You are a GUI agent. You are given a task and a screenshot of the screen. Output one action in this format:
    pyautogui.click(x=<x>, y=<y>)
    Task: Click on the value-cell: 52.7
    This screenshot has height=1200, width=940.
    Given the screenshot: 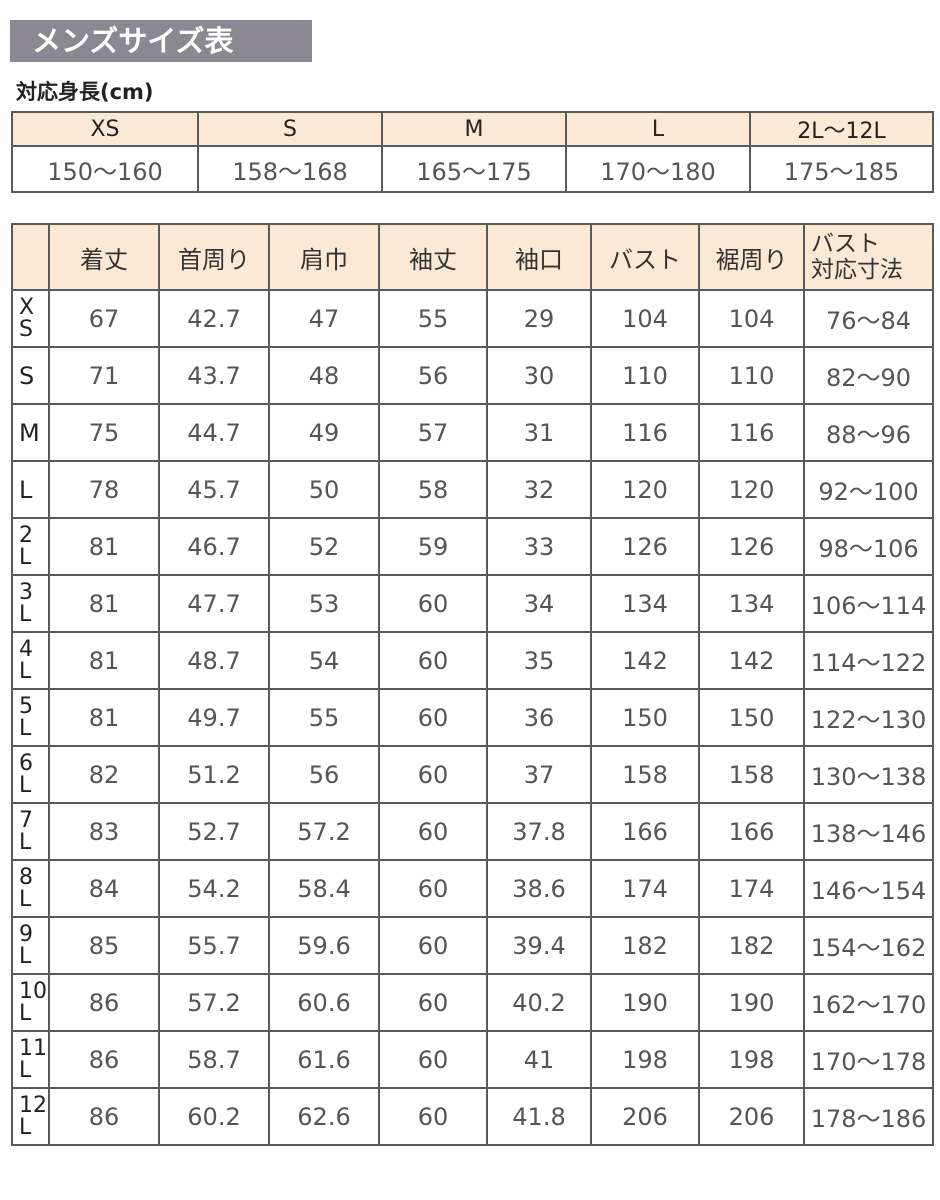 What is the action you would take?
    pyautogui.click(x=214, y=831)
    